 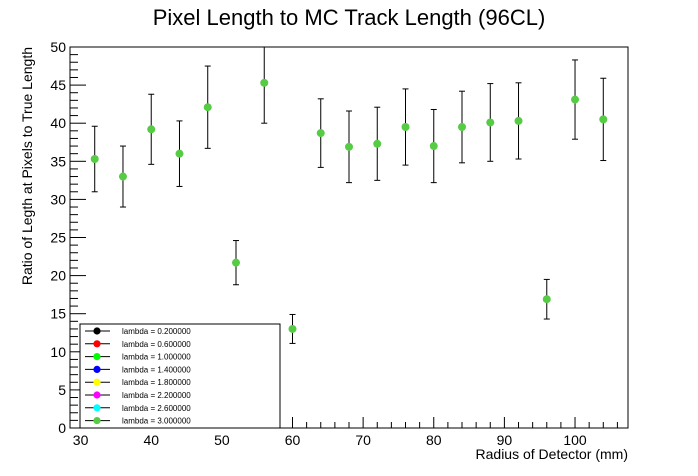 I want to click on x-tick-label: 40, so click(x=151, y=440).